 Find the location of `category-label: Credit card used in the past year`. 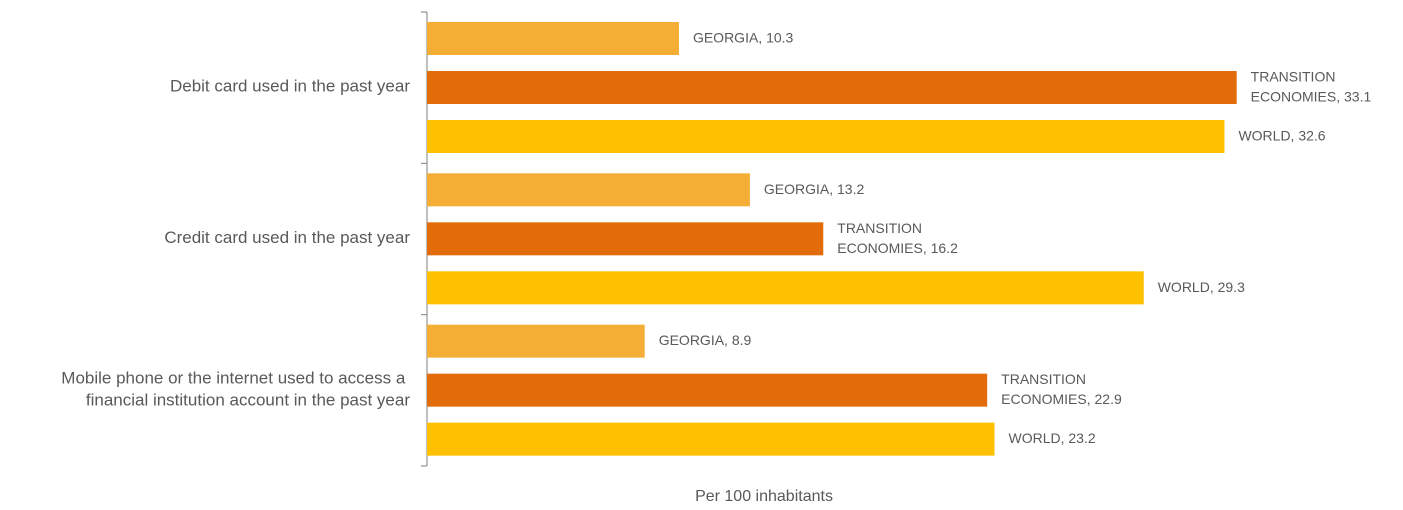

category-label: Credit card used in the past year is located at coordinates (287, 237).